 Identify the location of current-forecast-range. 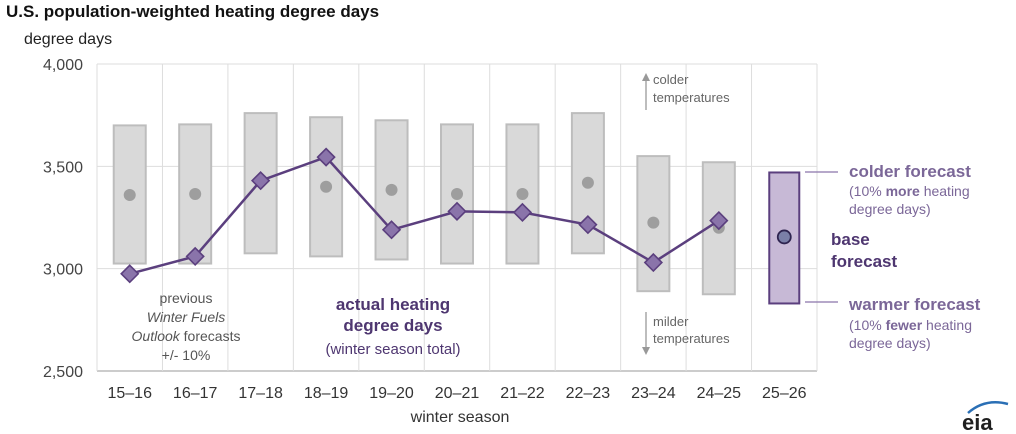
(784, 238).